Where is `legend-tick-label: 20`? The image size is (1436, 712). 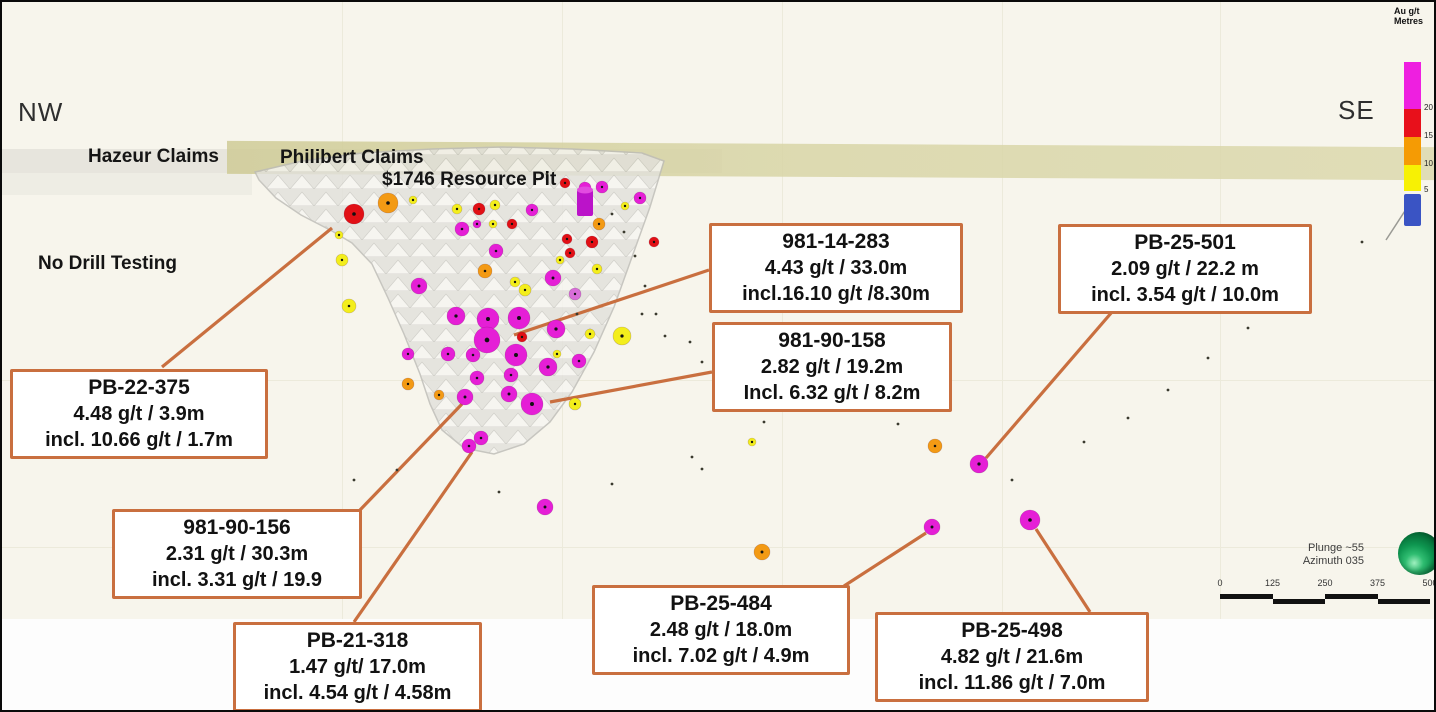 legend-tick-label: 20 is located at coordinates (1428, 107).